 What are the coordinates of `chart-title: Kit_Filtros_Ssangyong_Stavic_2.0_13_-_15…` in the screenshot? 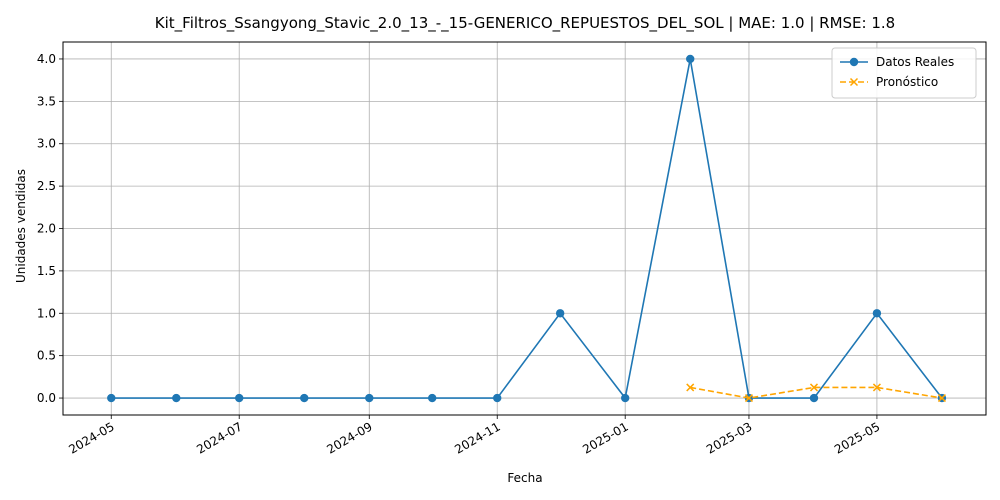 It's located at (525, 23).